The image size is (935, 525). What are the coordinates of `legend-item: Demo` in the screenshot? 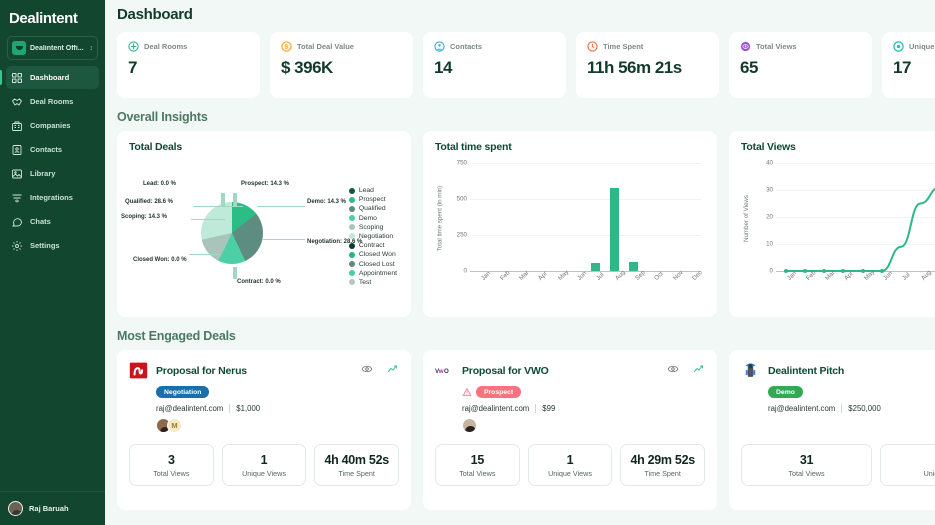 It's located at (372, 218).